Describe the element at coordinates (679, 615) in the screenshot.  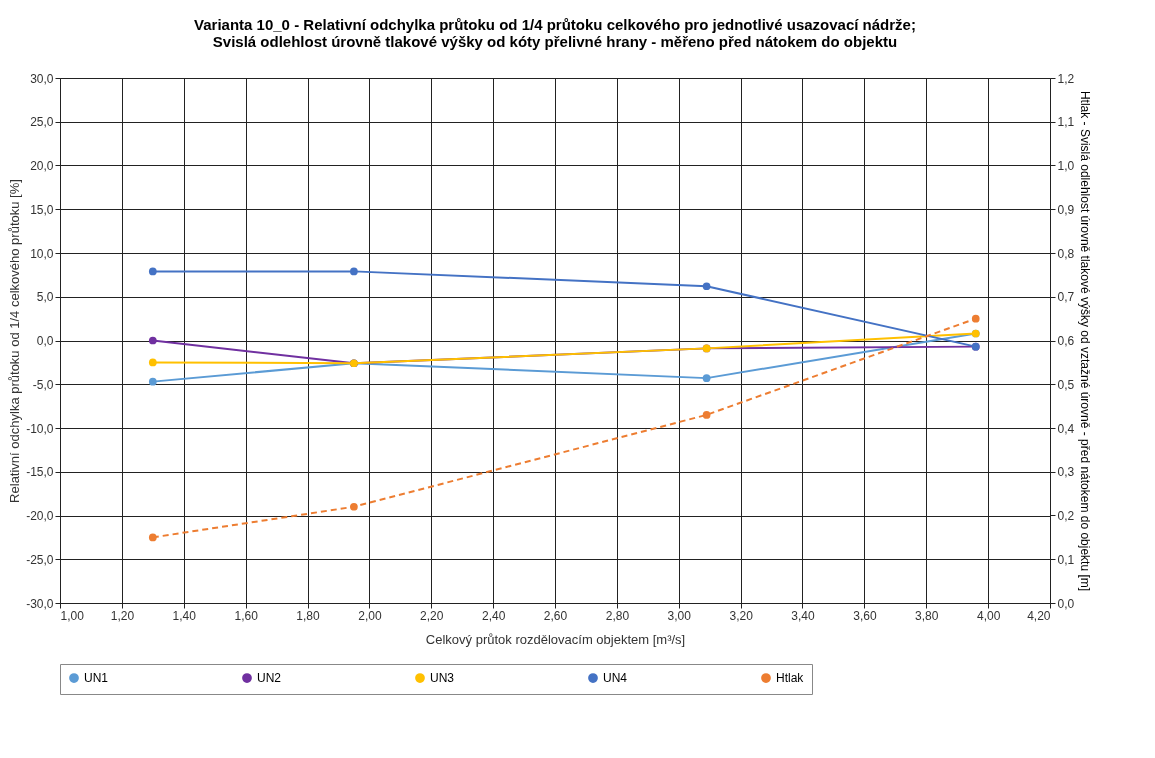
I see `x-tick-label: 3,00` at that location.